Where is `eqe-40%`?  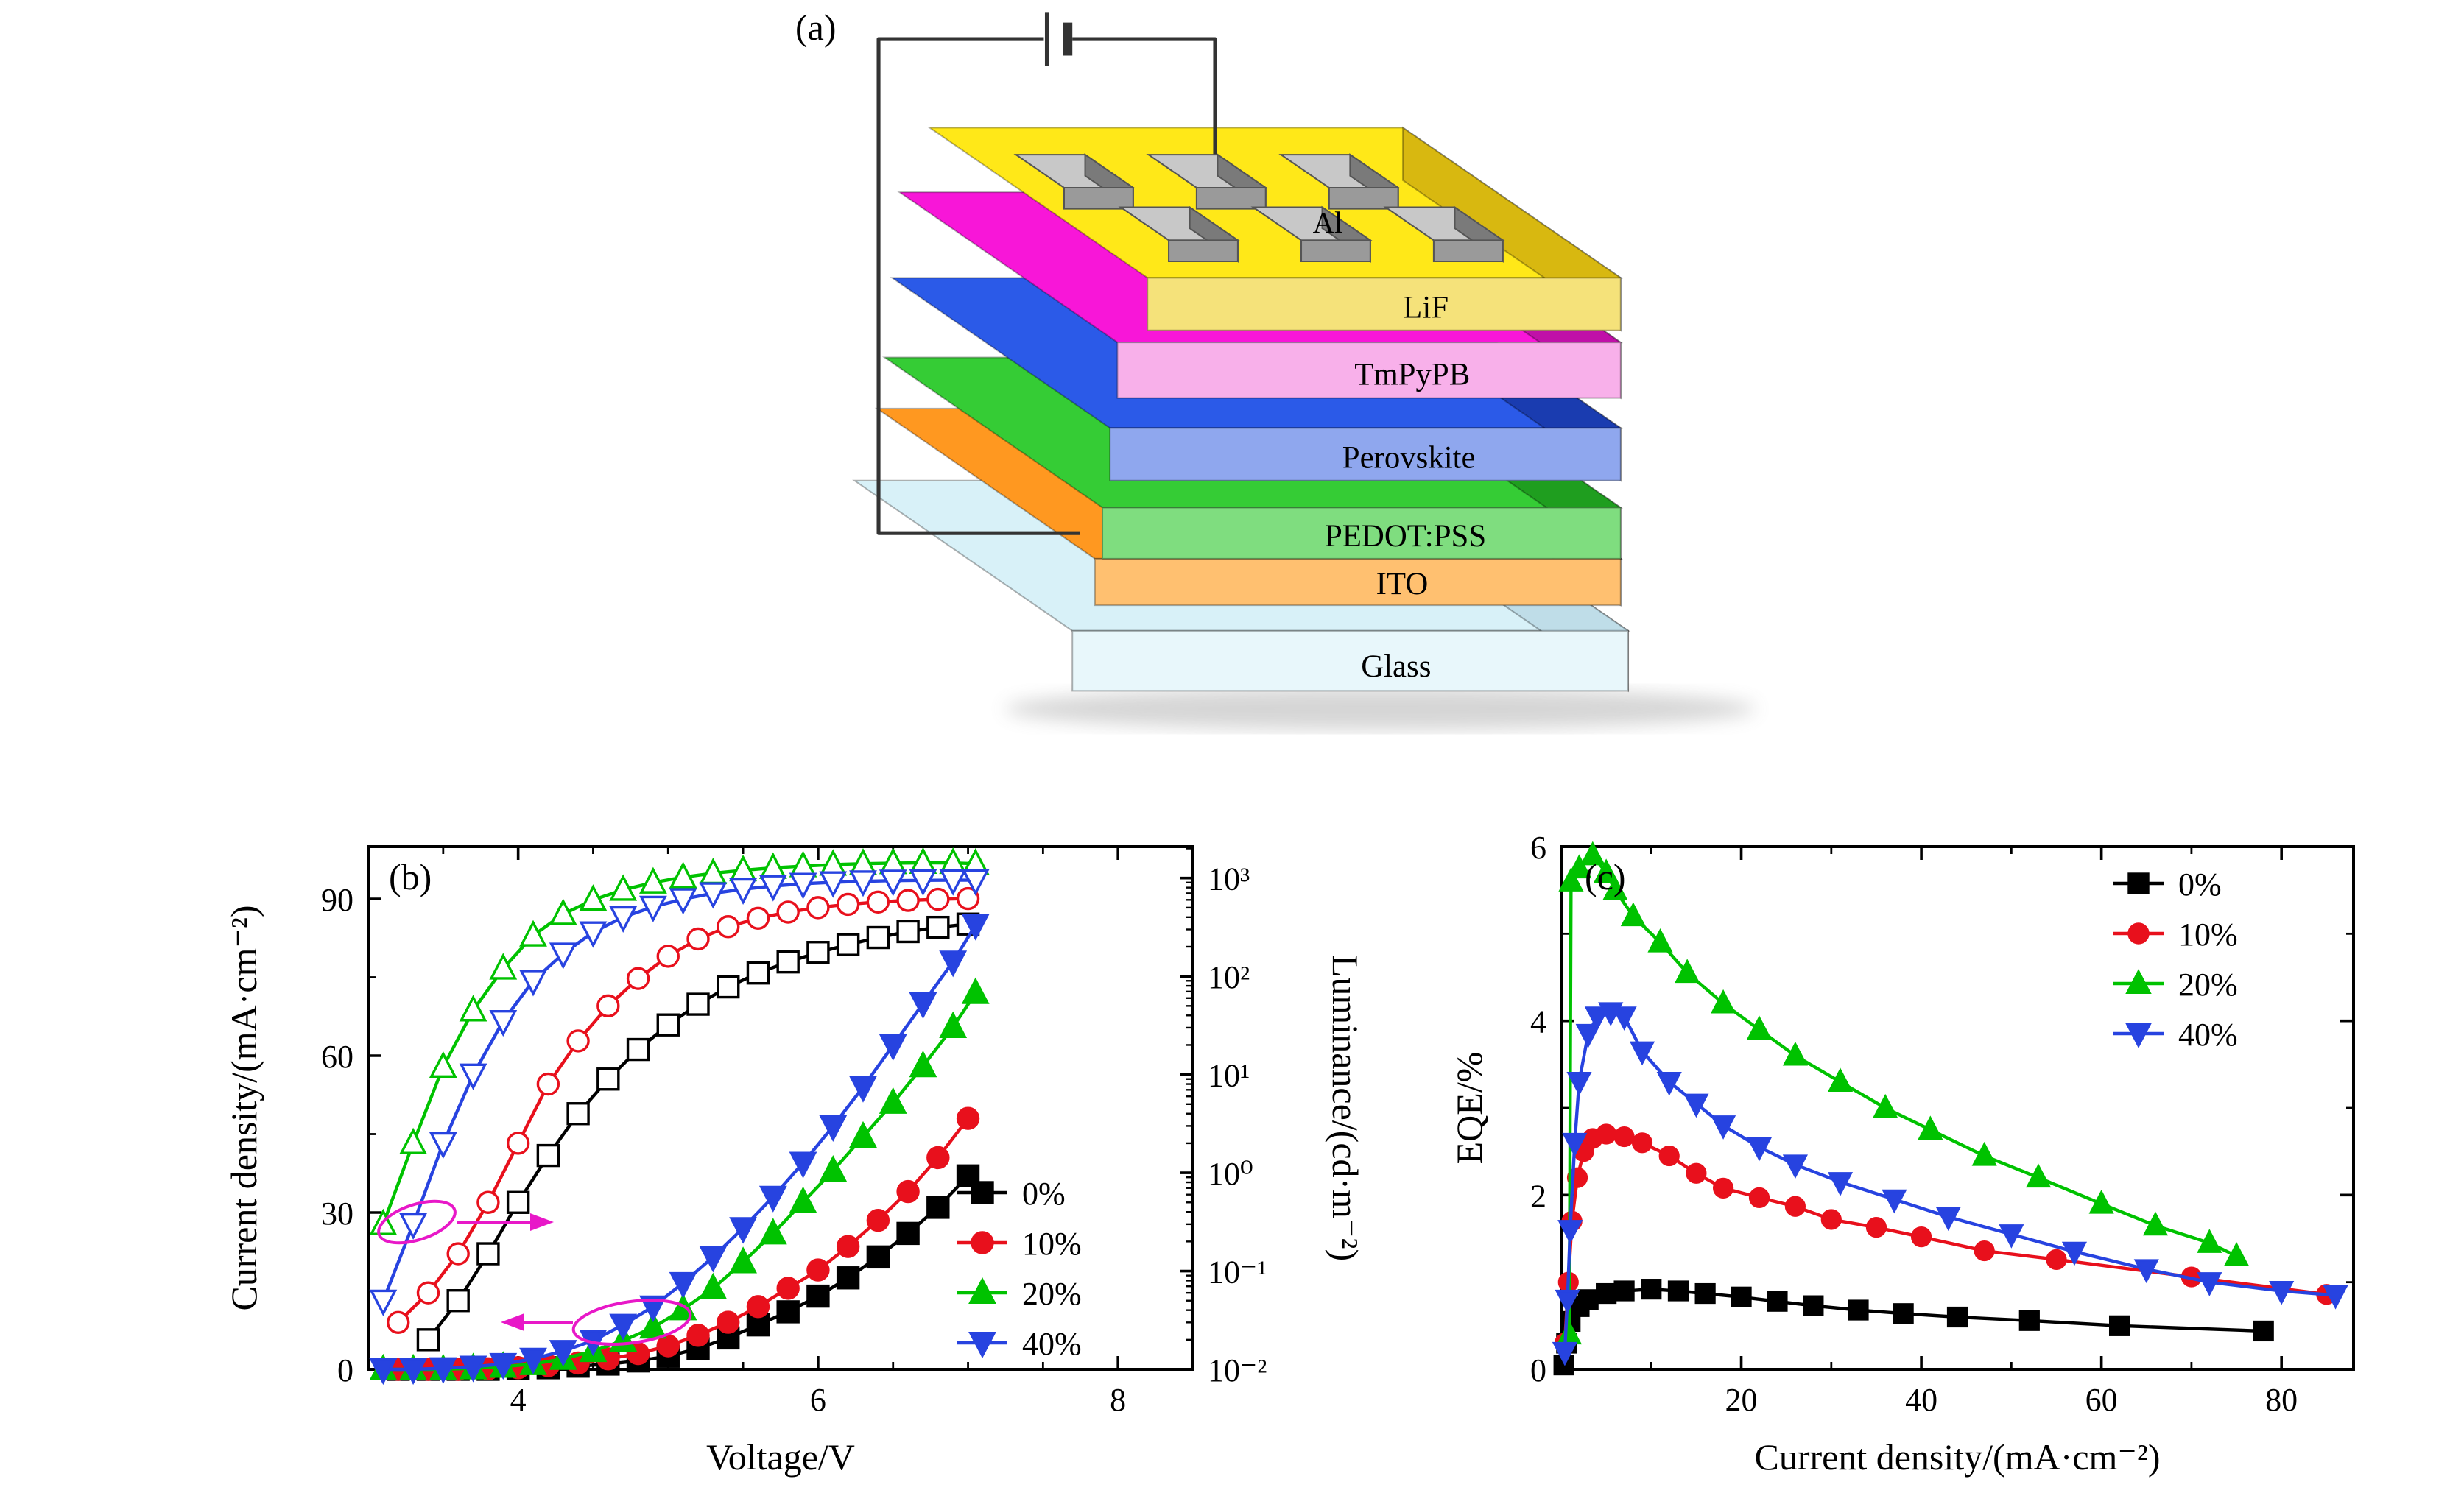 eqe-40% is located at coordinates (1950, 1184).